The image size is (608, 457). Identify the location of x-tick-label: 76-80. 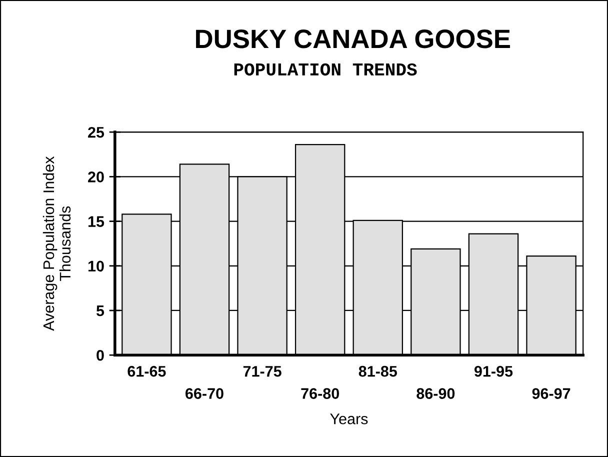
(320, 393).